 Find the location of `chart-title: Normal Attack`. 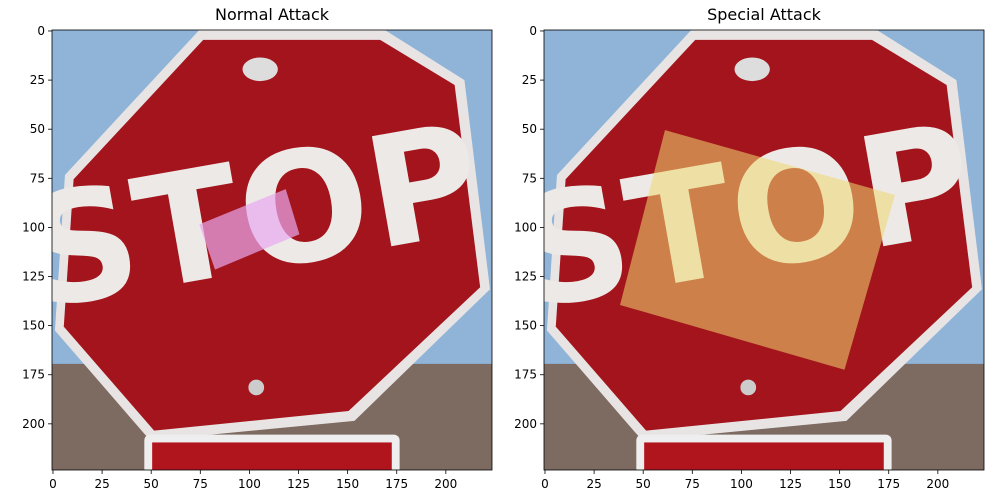

chart-title: Normal Attack is located at coordinates (272, 14).